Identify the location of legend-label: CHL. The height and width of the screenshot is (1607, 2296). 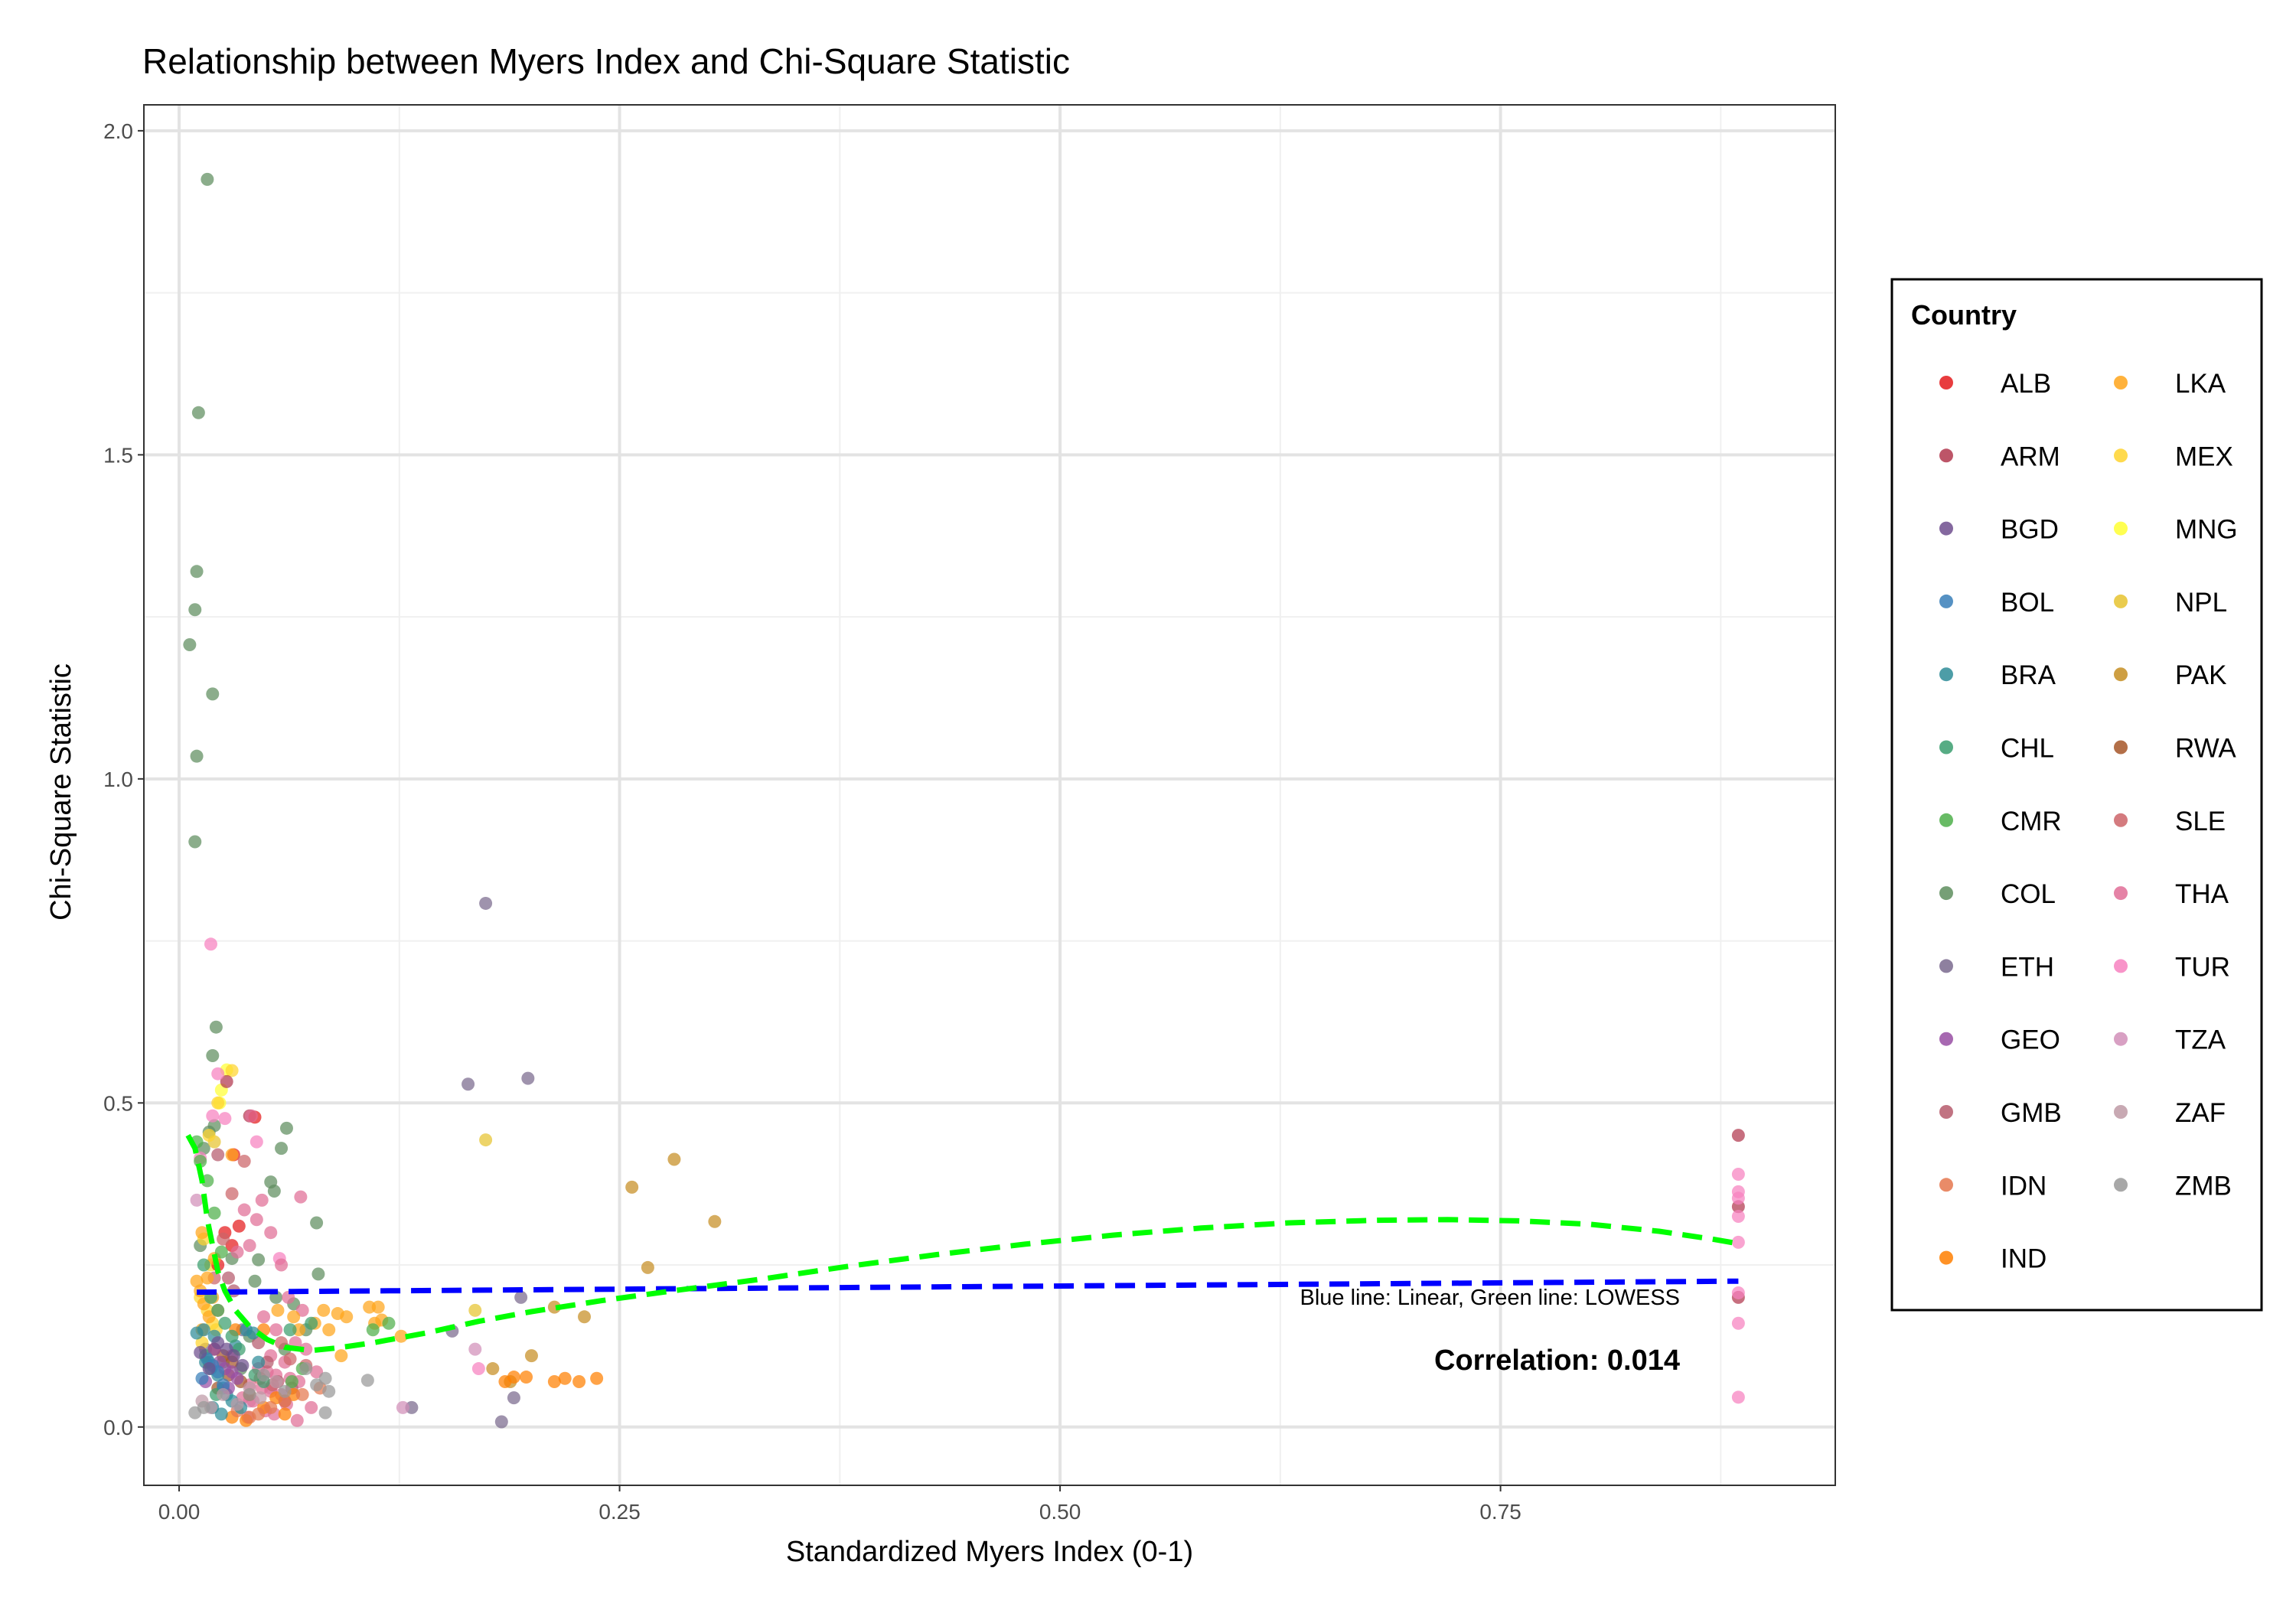
(2027, 749).